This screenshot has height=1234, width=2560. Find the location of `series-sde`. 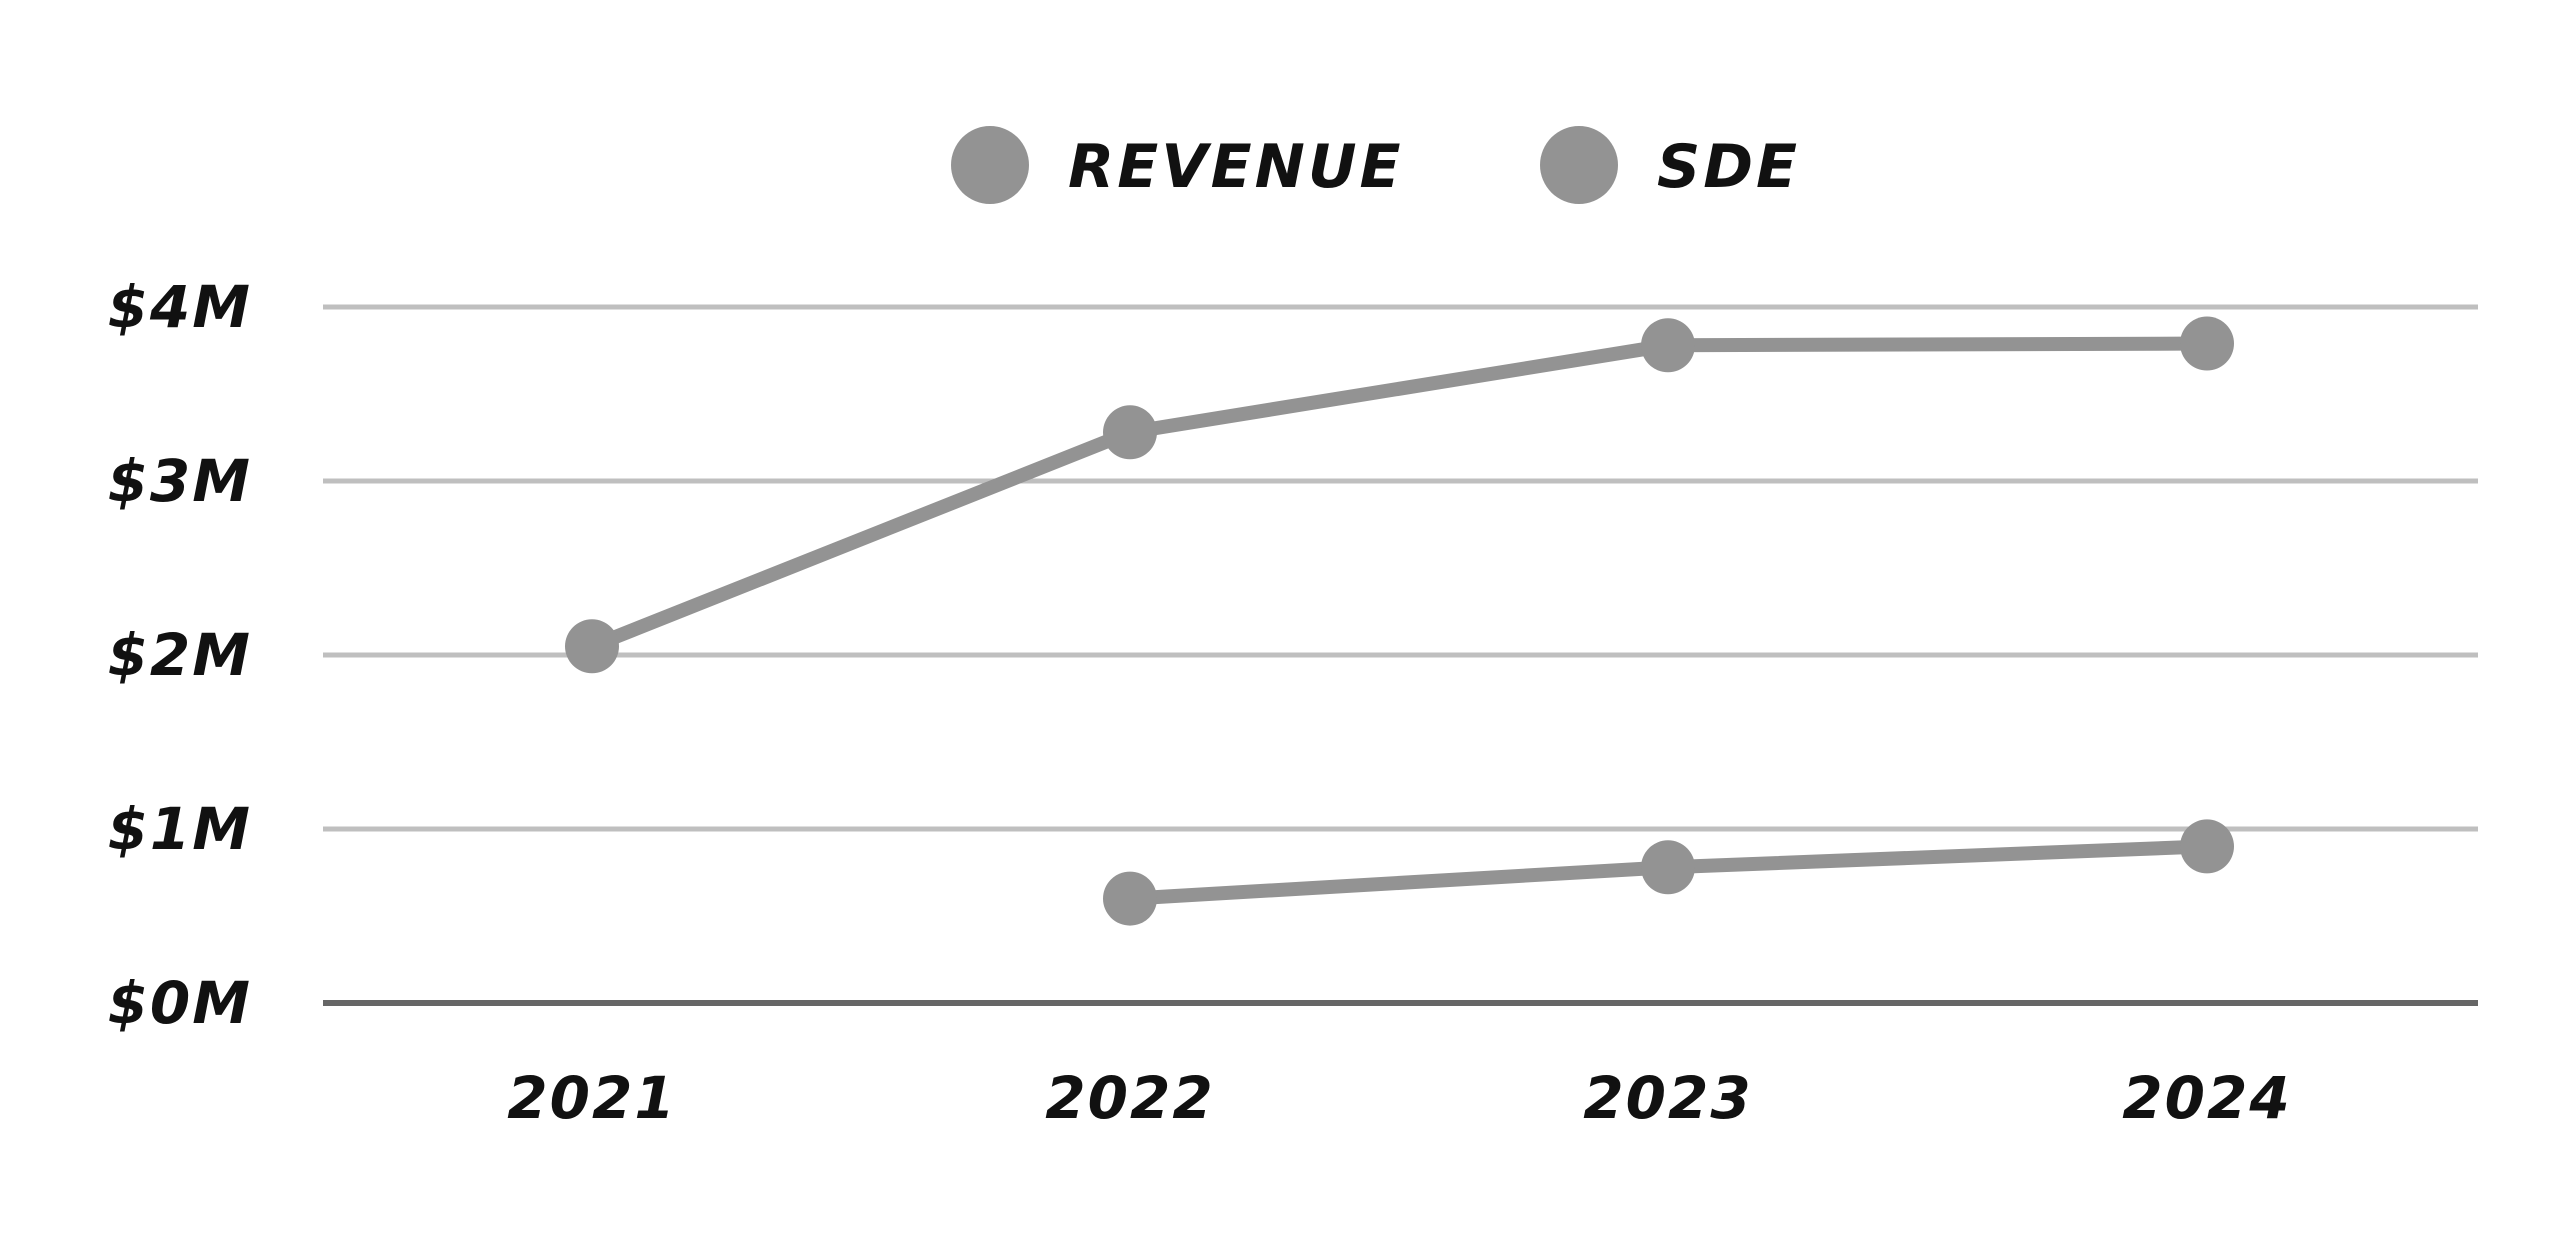

series-sde is located at coordinates (1668, 872).